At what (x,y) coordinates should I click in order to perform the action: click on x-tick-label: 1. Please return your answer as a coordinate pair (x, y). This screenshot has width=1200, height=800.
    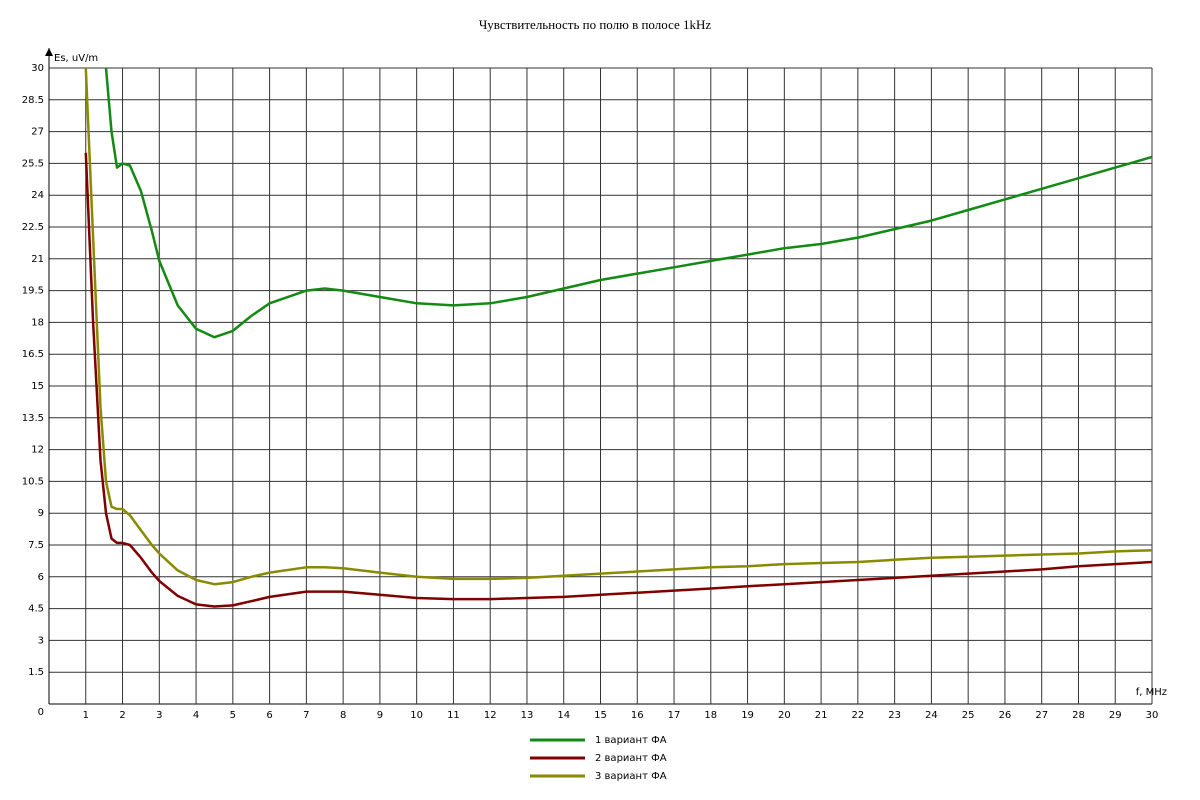
    Looking at the image, I should click on (86, 715).